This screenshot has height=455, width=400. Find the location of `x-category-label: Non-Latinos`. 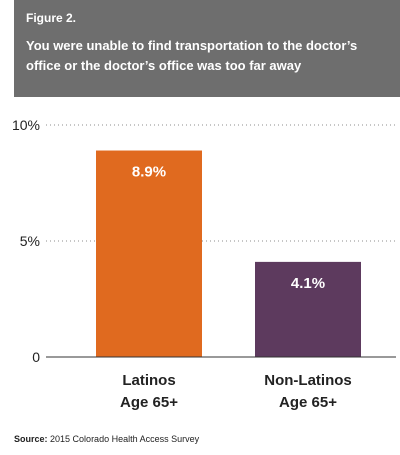

x-category-label: Non-Latinos is located at coordinates (308, 380).